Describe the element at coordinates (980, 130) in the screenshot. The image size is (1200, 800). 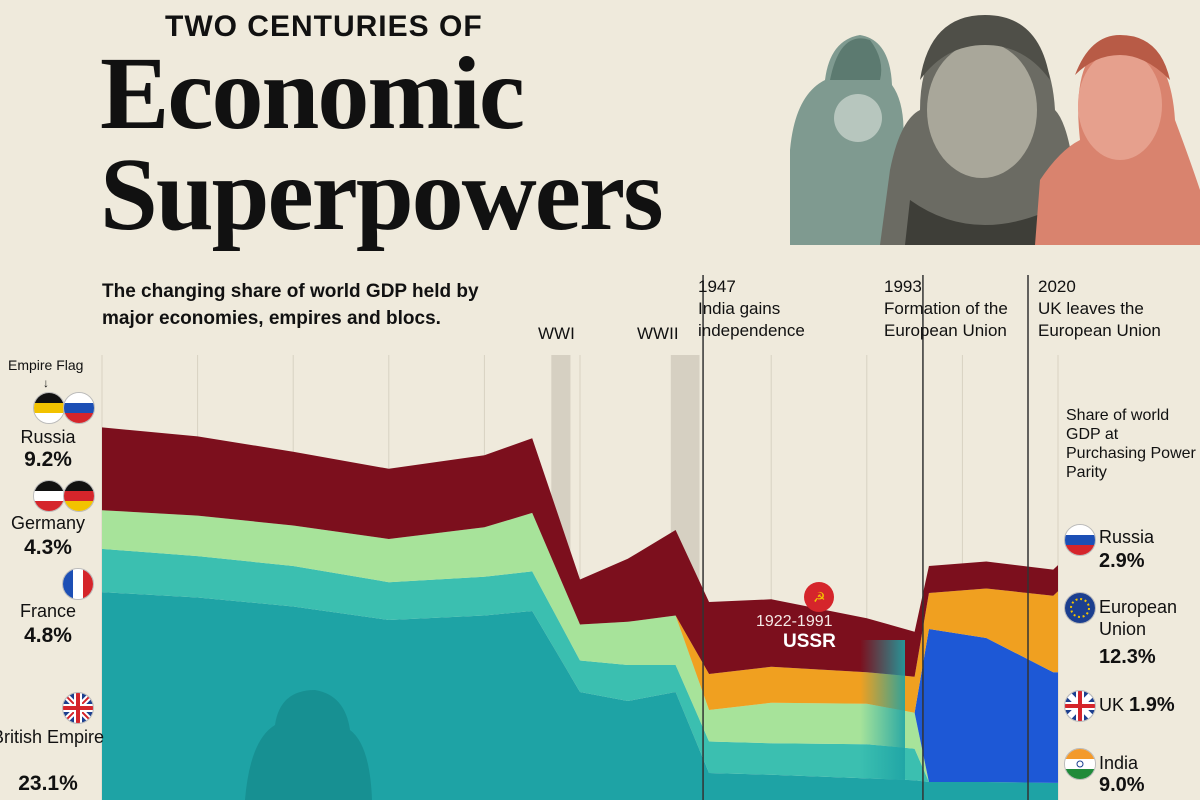
I see `franklin-portrait` at that location.